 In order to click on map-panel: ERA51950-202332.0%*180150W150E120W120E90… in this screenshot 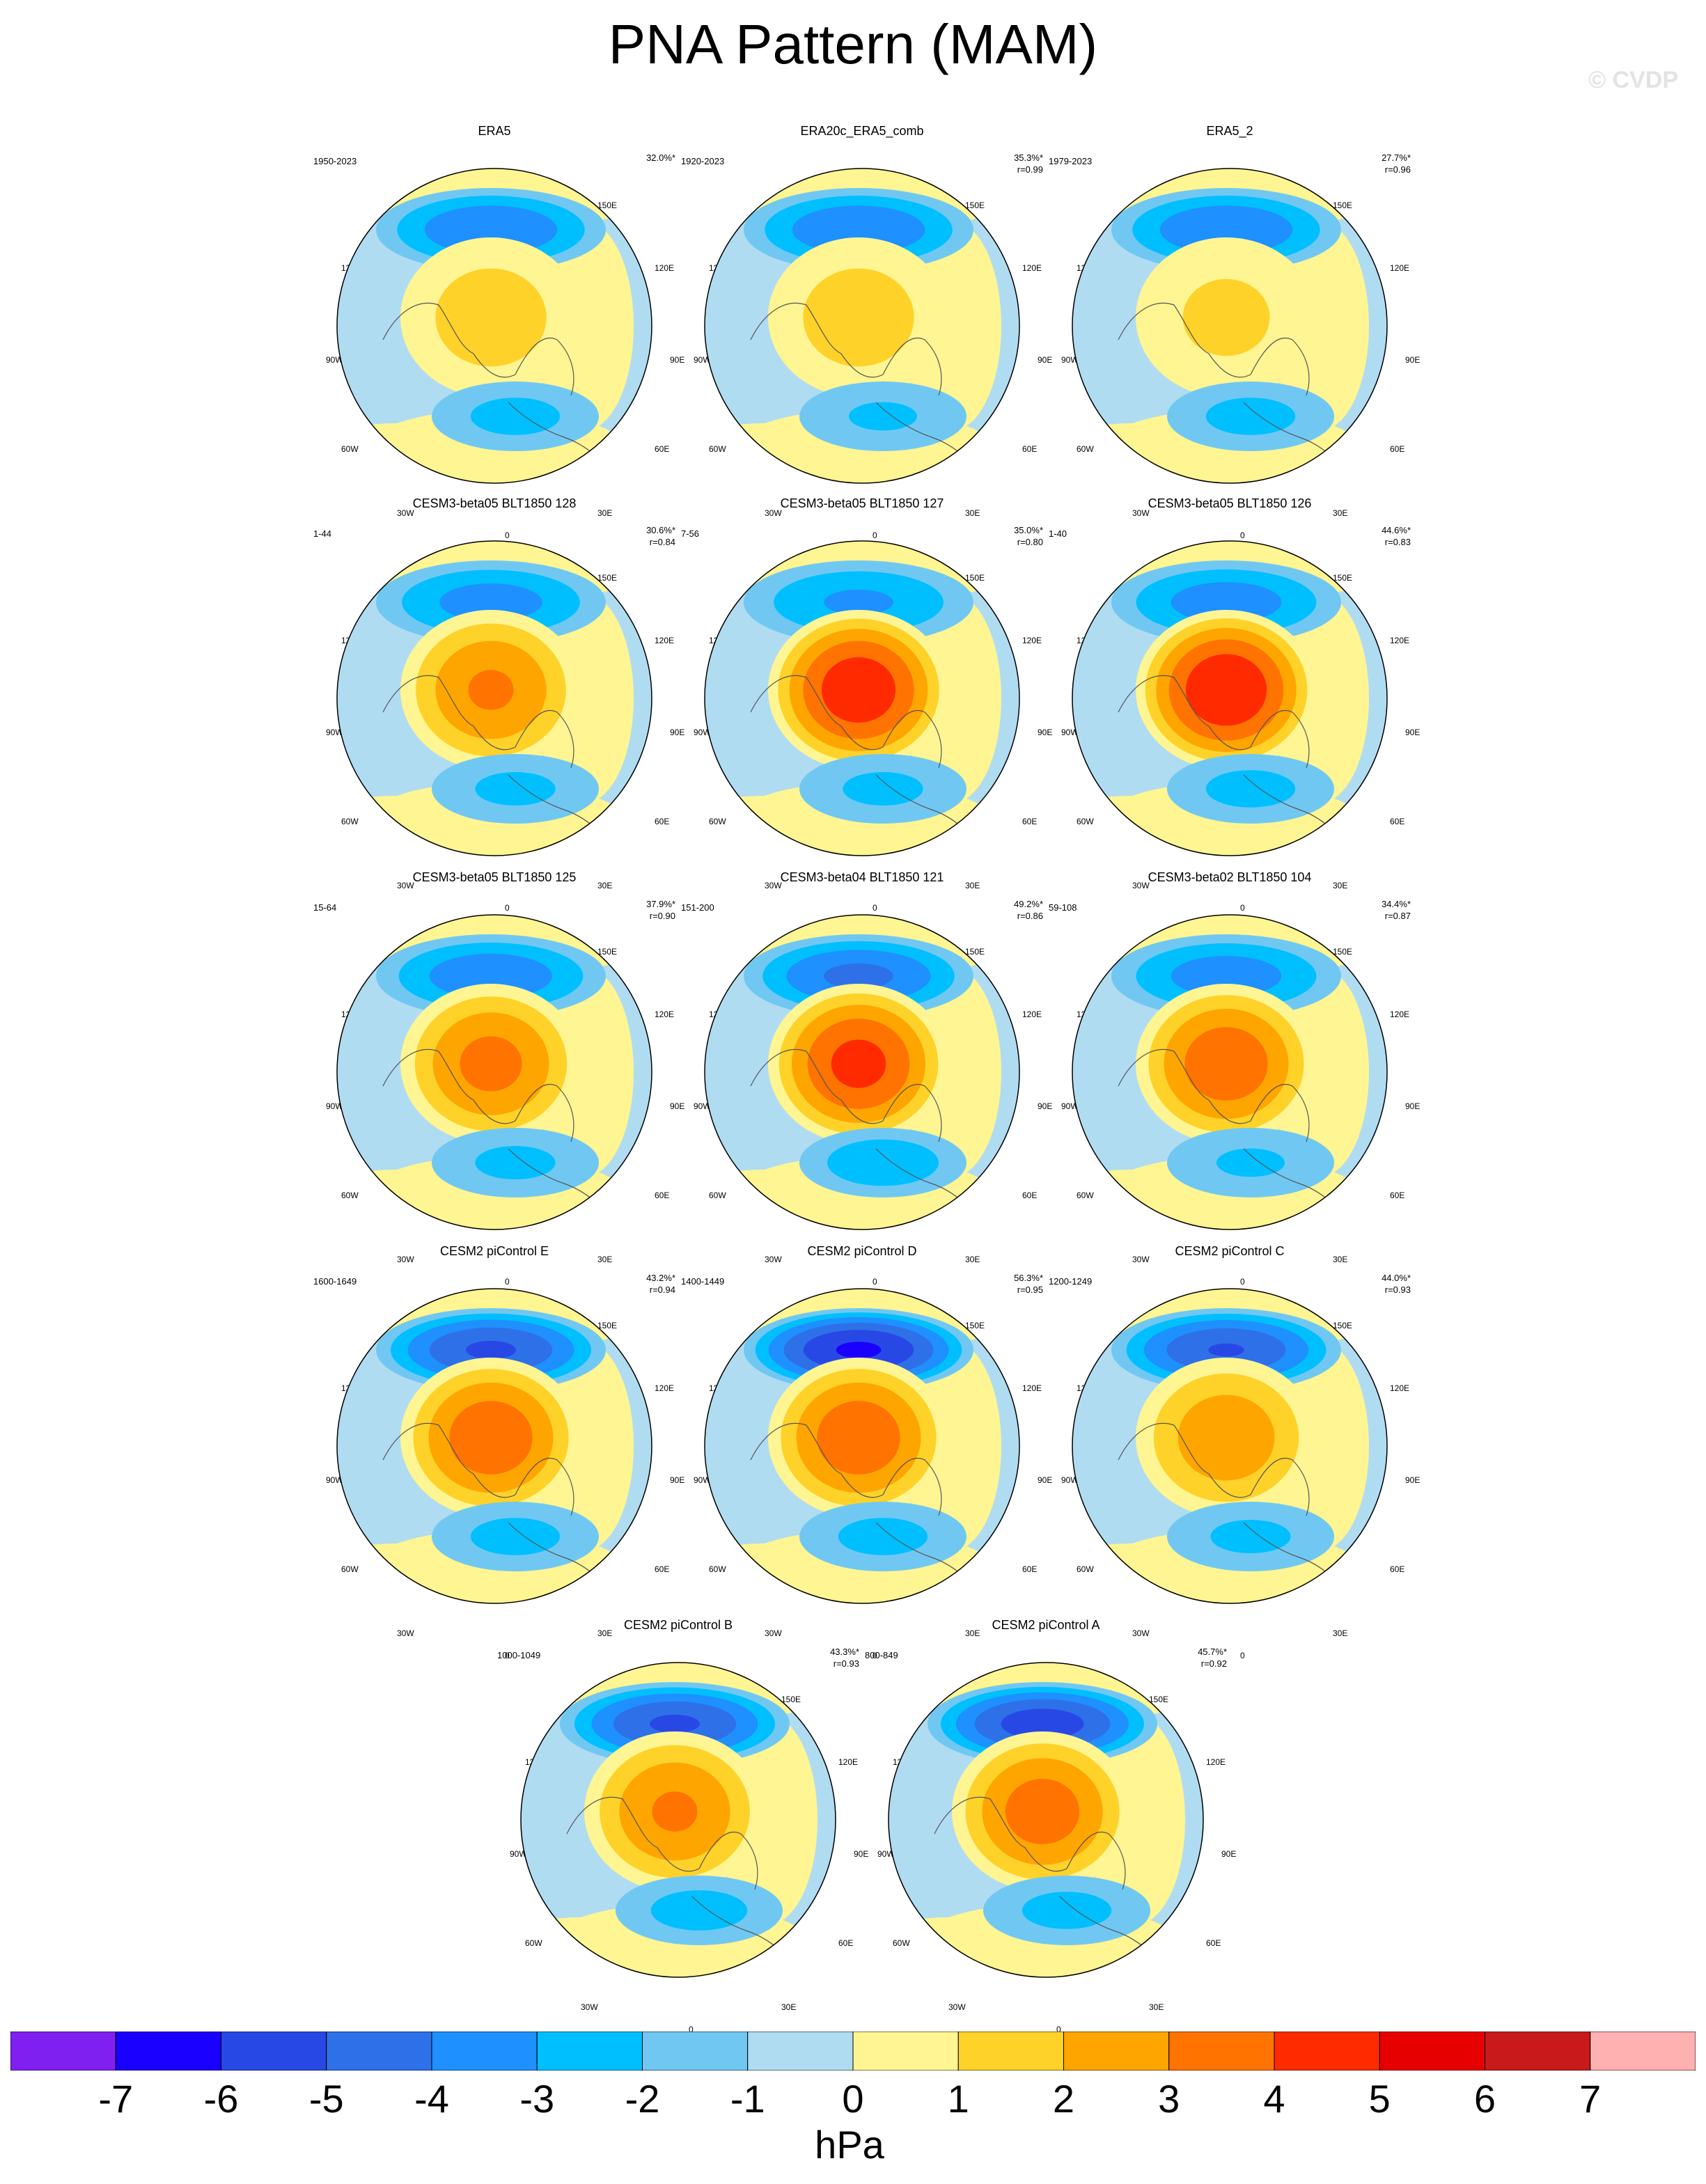, I will do `click(498, 332)`.